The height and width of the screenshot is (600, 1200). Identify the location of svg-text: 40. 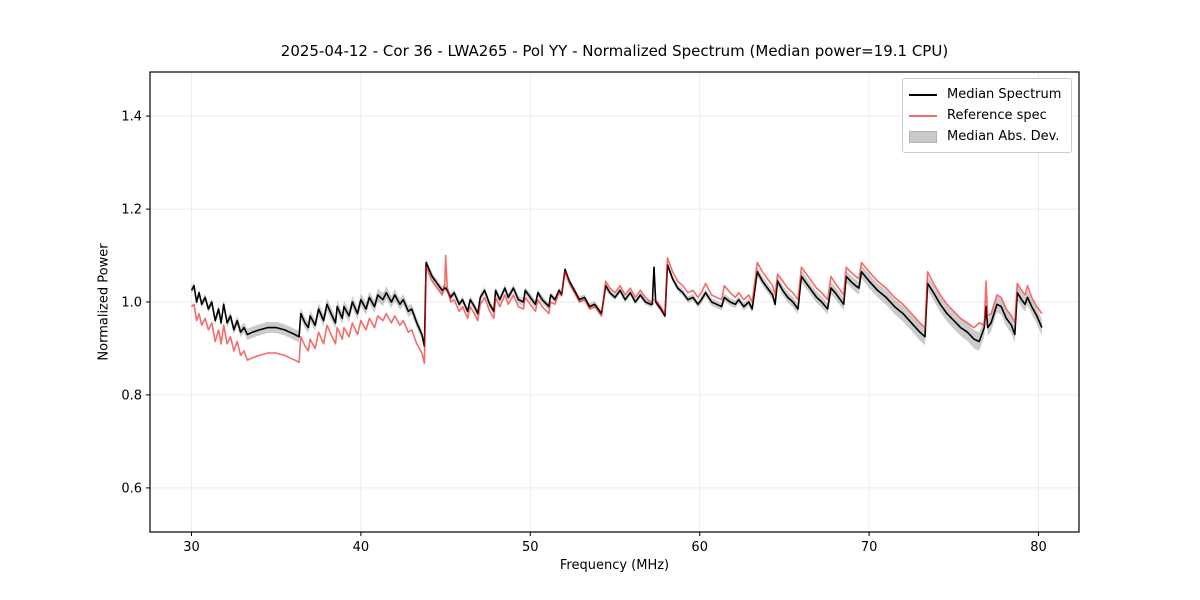
(361, 547).